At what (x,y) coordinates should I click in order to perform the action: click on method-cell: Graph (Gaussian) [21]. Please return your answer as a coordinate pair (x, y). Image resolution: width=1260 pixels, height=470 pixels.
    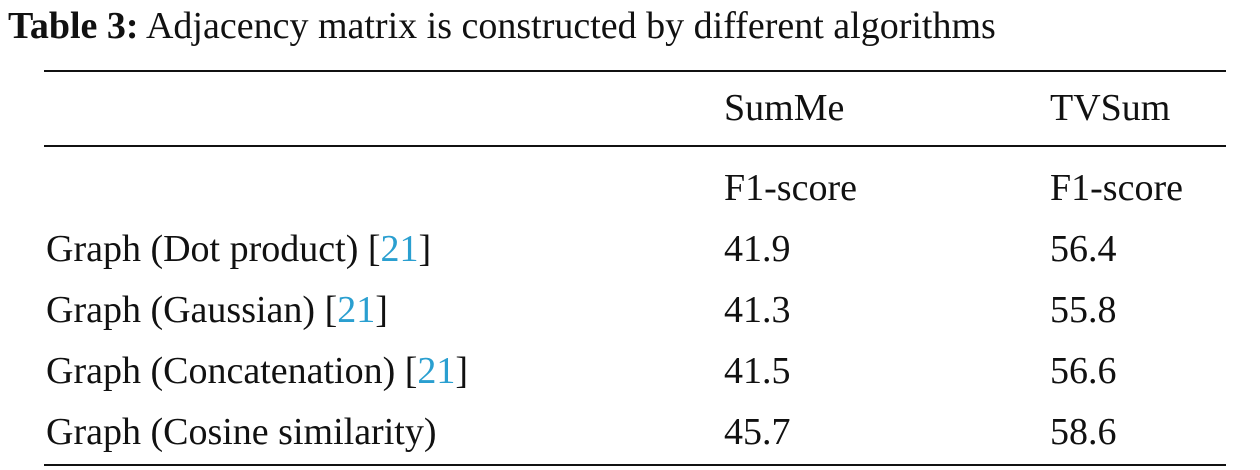
    Looking at the image, I should click on (217, 310).